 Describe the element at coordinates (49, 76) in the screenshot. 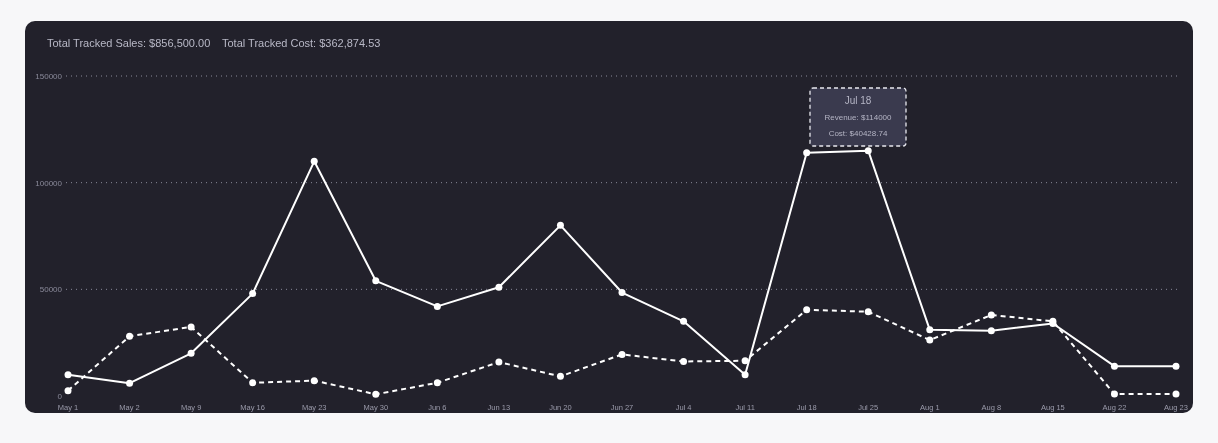

I see `y-tick-label: 150000` at that location.